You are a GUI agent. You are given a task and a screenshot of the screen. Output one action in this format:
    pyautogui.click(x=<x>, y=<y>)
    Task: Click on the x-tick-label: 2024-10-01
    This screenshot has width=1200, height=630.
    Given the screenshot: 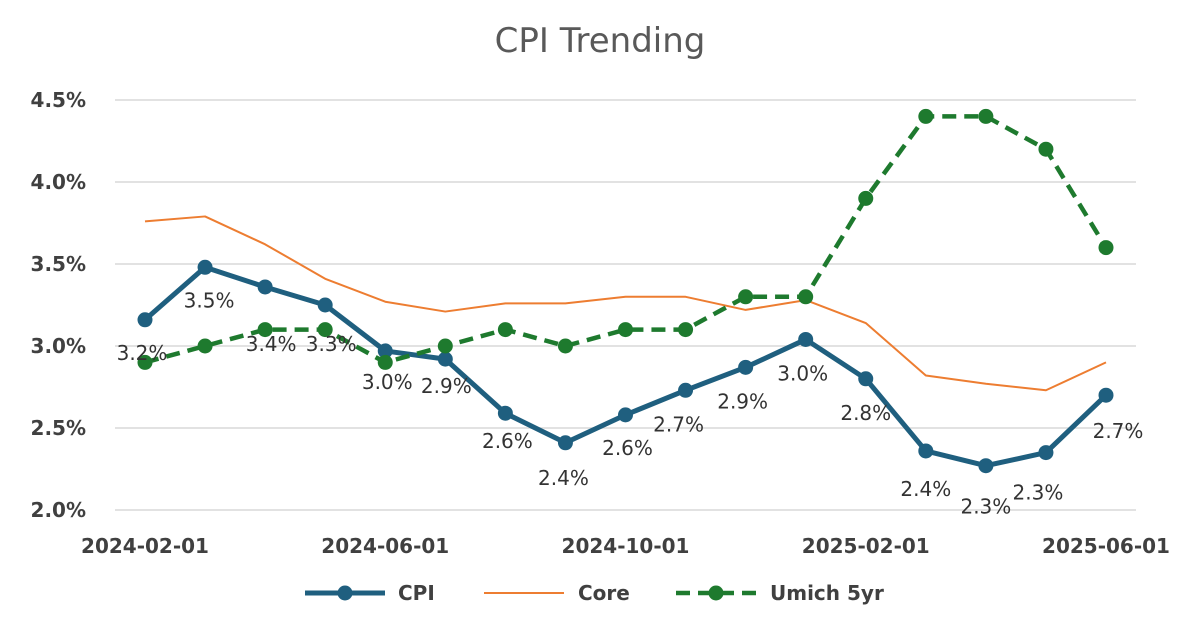 What is the action you would take?
    pyautogui.click(x=626, y=546)
    